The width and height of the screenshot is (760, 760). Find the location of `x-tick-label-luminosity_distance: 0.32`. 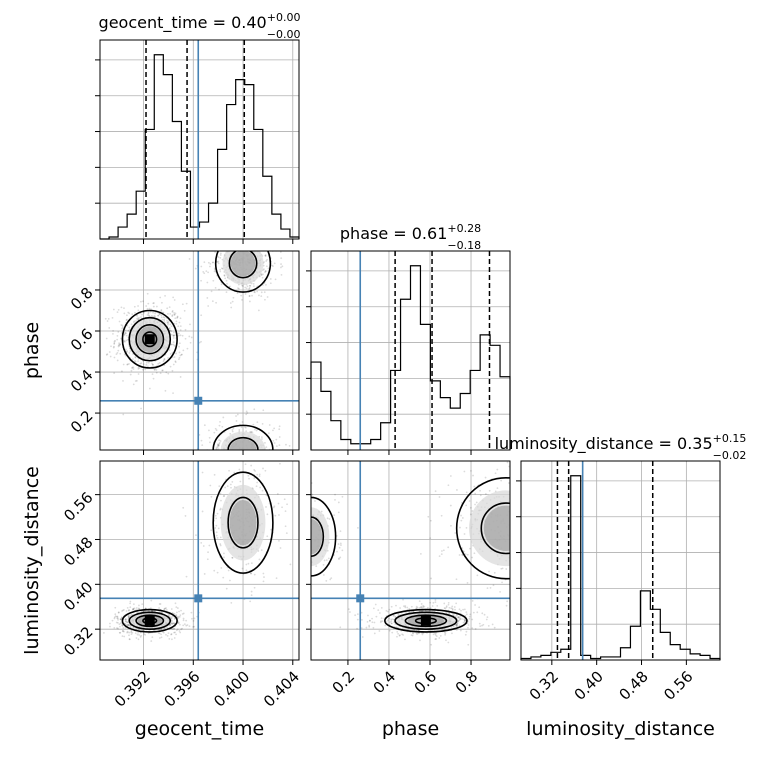

x-tick-label-luminosity_distance: 0.32 is located at coordinates (544, 686).